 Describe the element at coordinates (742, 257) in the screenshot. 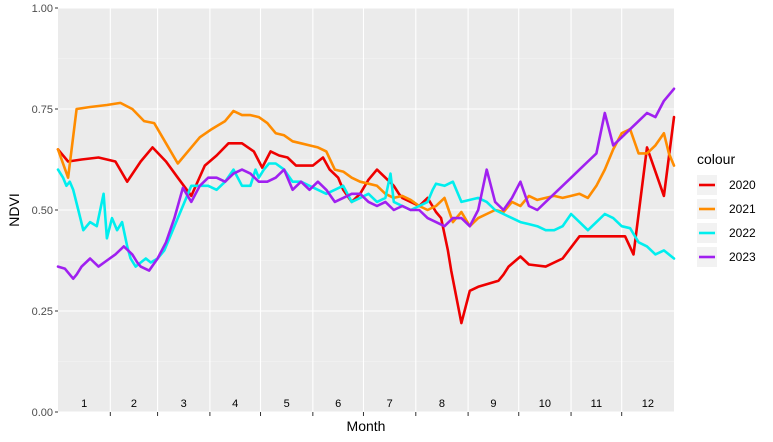

I see `legend-label-2023: 2023` at that location.